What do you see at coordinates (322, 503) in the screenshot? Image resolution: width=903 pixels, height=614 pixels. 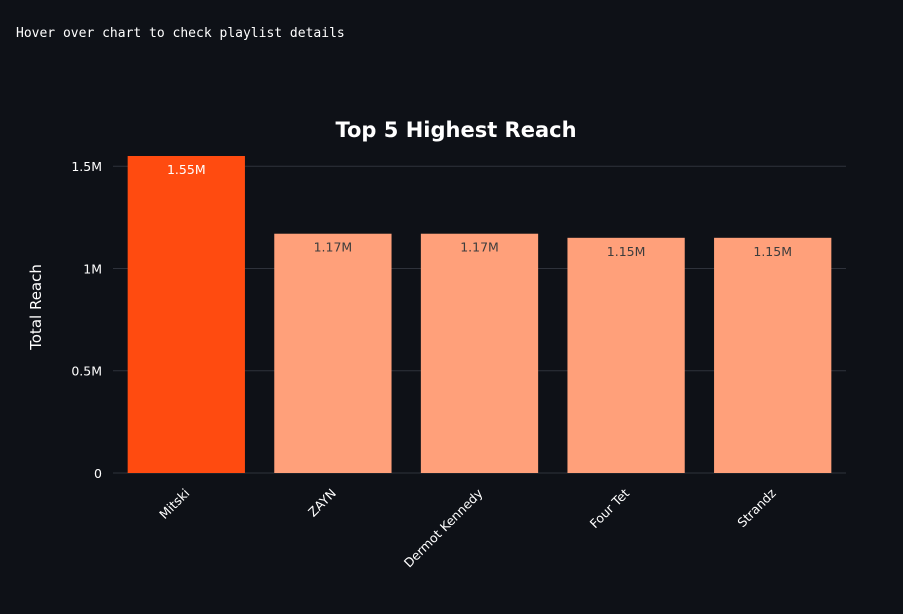 I see `x-tick-label: ZAYN` at bounding box center [322, 503].